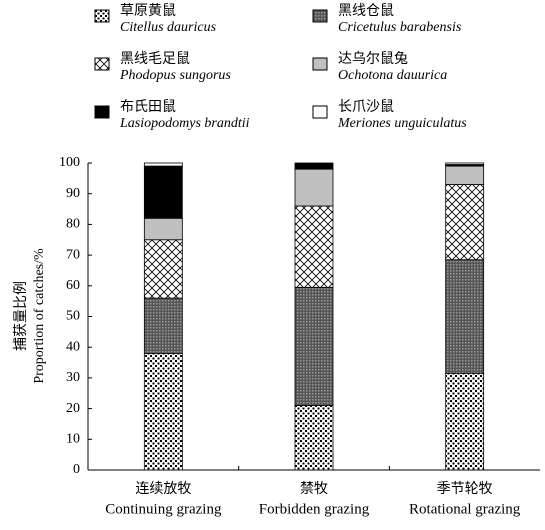 Image resolution: width=545 pixels, height=530 pixels. Describe the element at coordinates (76, 469) in the screenshot. I see `y-tick-label: 0` at that location.